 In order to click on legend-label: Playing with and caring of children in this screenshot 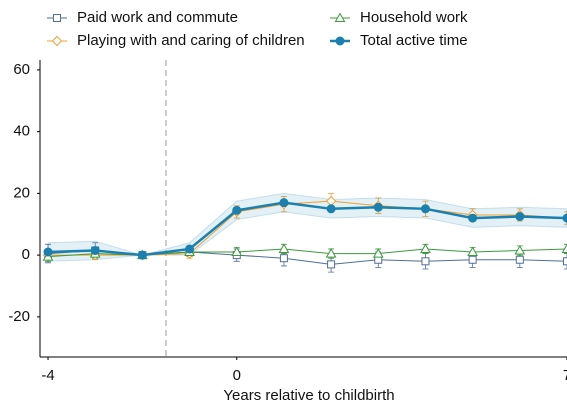, I will do `click(191, 40)`.